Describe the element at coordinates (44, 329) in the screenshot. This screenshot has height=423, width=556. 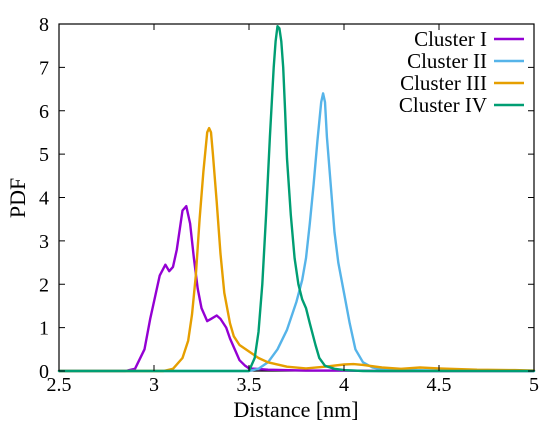
I see `y-tick-label: 1` at that location.